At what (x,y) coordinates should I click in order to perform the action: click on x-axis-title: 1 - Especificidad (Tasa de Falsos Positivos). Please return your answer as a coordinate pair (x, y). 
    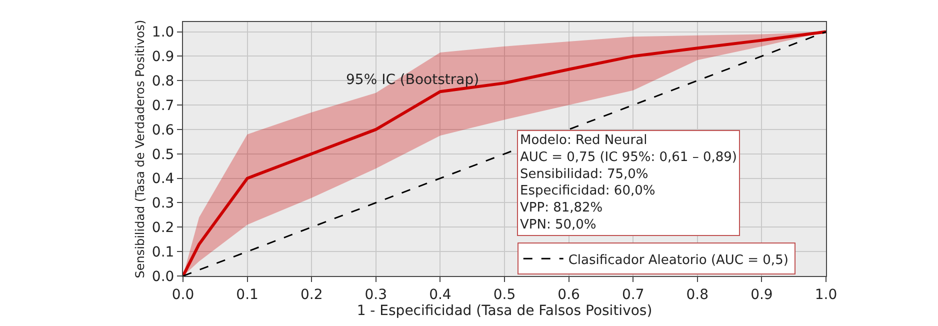
    Looking at the image, I should click on (504, 310).